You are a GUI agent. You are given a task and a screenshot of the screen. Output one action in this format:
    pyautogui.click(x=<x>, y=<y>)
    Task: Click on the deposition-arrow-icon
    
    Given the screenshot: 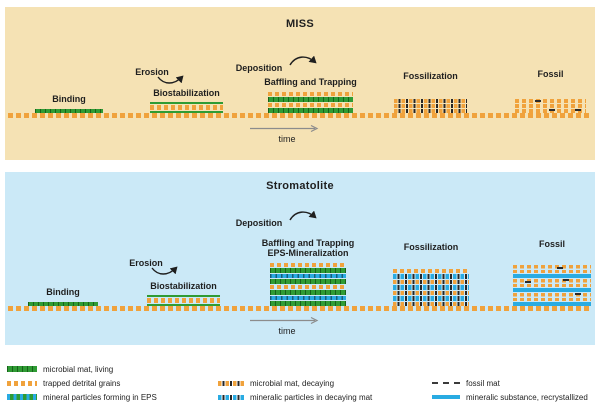 What is the action you would take?
    pyautogui.click(x=303, y=60)
    